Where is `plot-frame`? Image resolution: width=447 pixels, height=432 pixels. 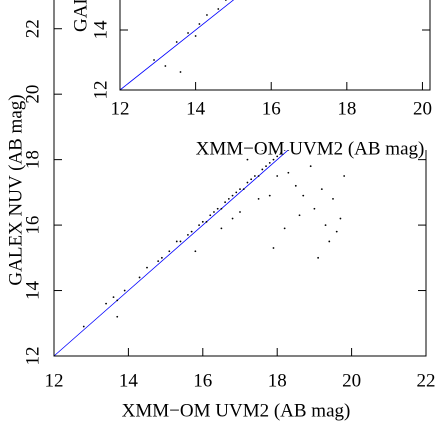 plot-frame is located at coordinates (275, 45).